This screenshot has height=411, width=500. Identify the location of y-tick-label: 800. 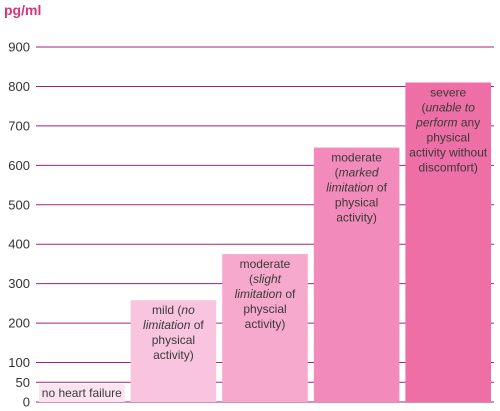
(19, 86).